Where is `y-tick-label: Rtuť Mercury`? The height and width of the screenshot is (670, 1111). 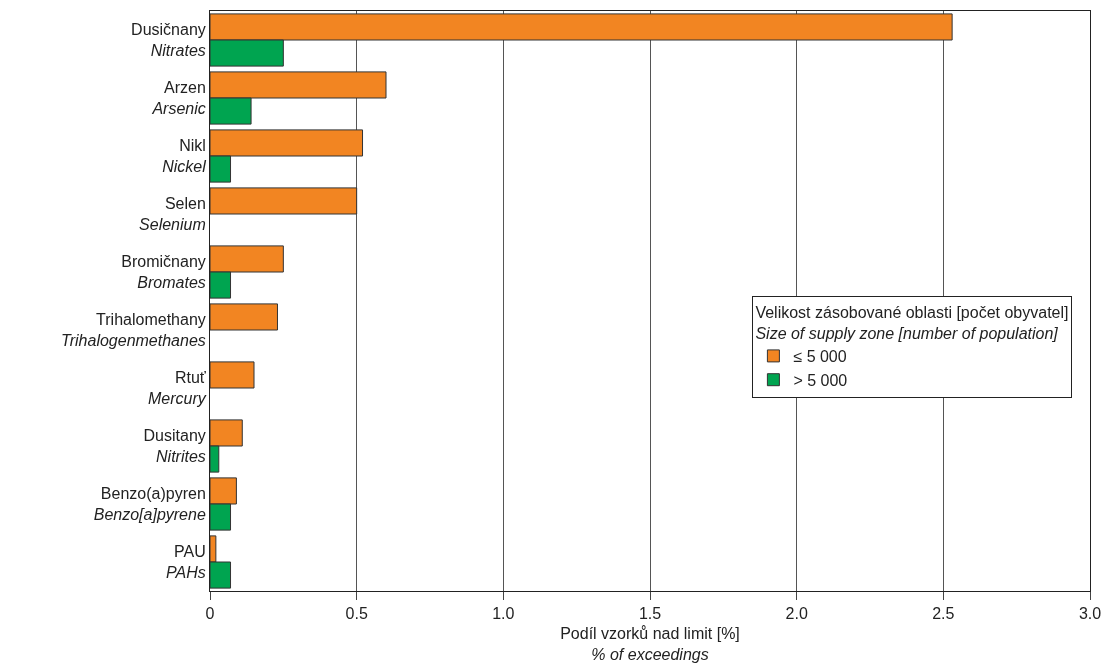
y-tick-label: Rtuť Mercury is located at coordinates (177, 388).